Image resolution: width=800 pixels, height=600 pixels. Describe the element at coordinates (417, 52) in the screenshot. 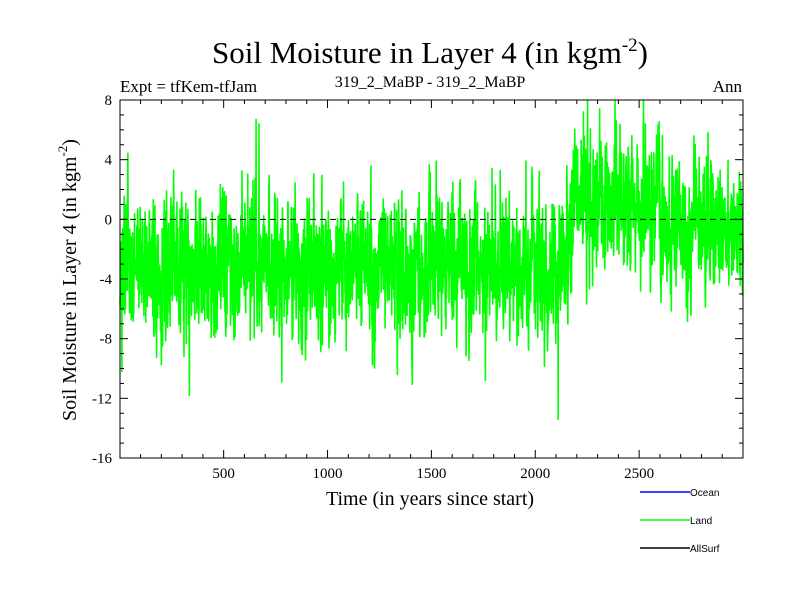

I see `chart-title-main: Soil Moisture in Layer 4 (in kgm` at that location.